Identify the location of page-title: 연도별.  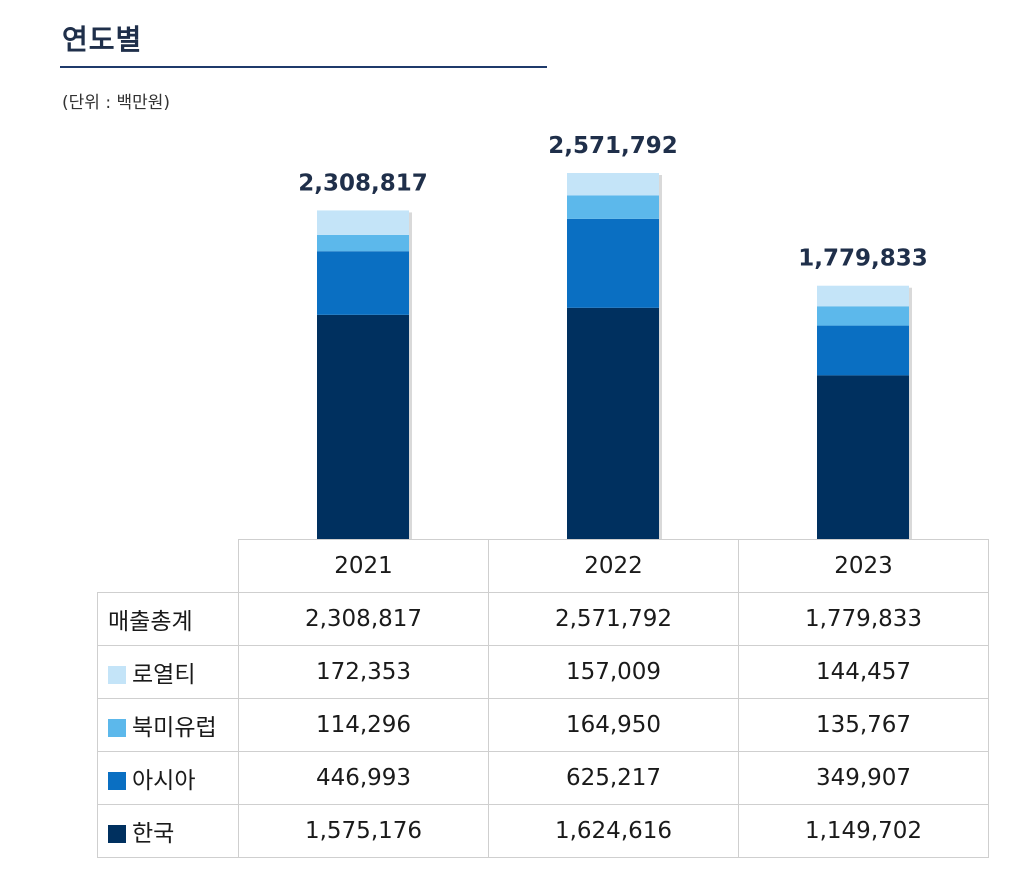
(102, 39).